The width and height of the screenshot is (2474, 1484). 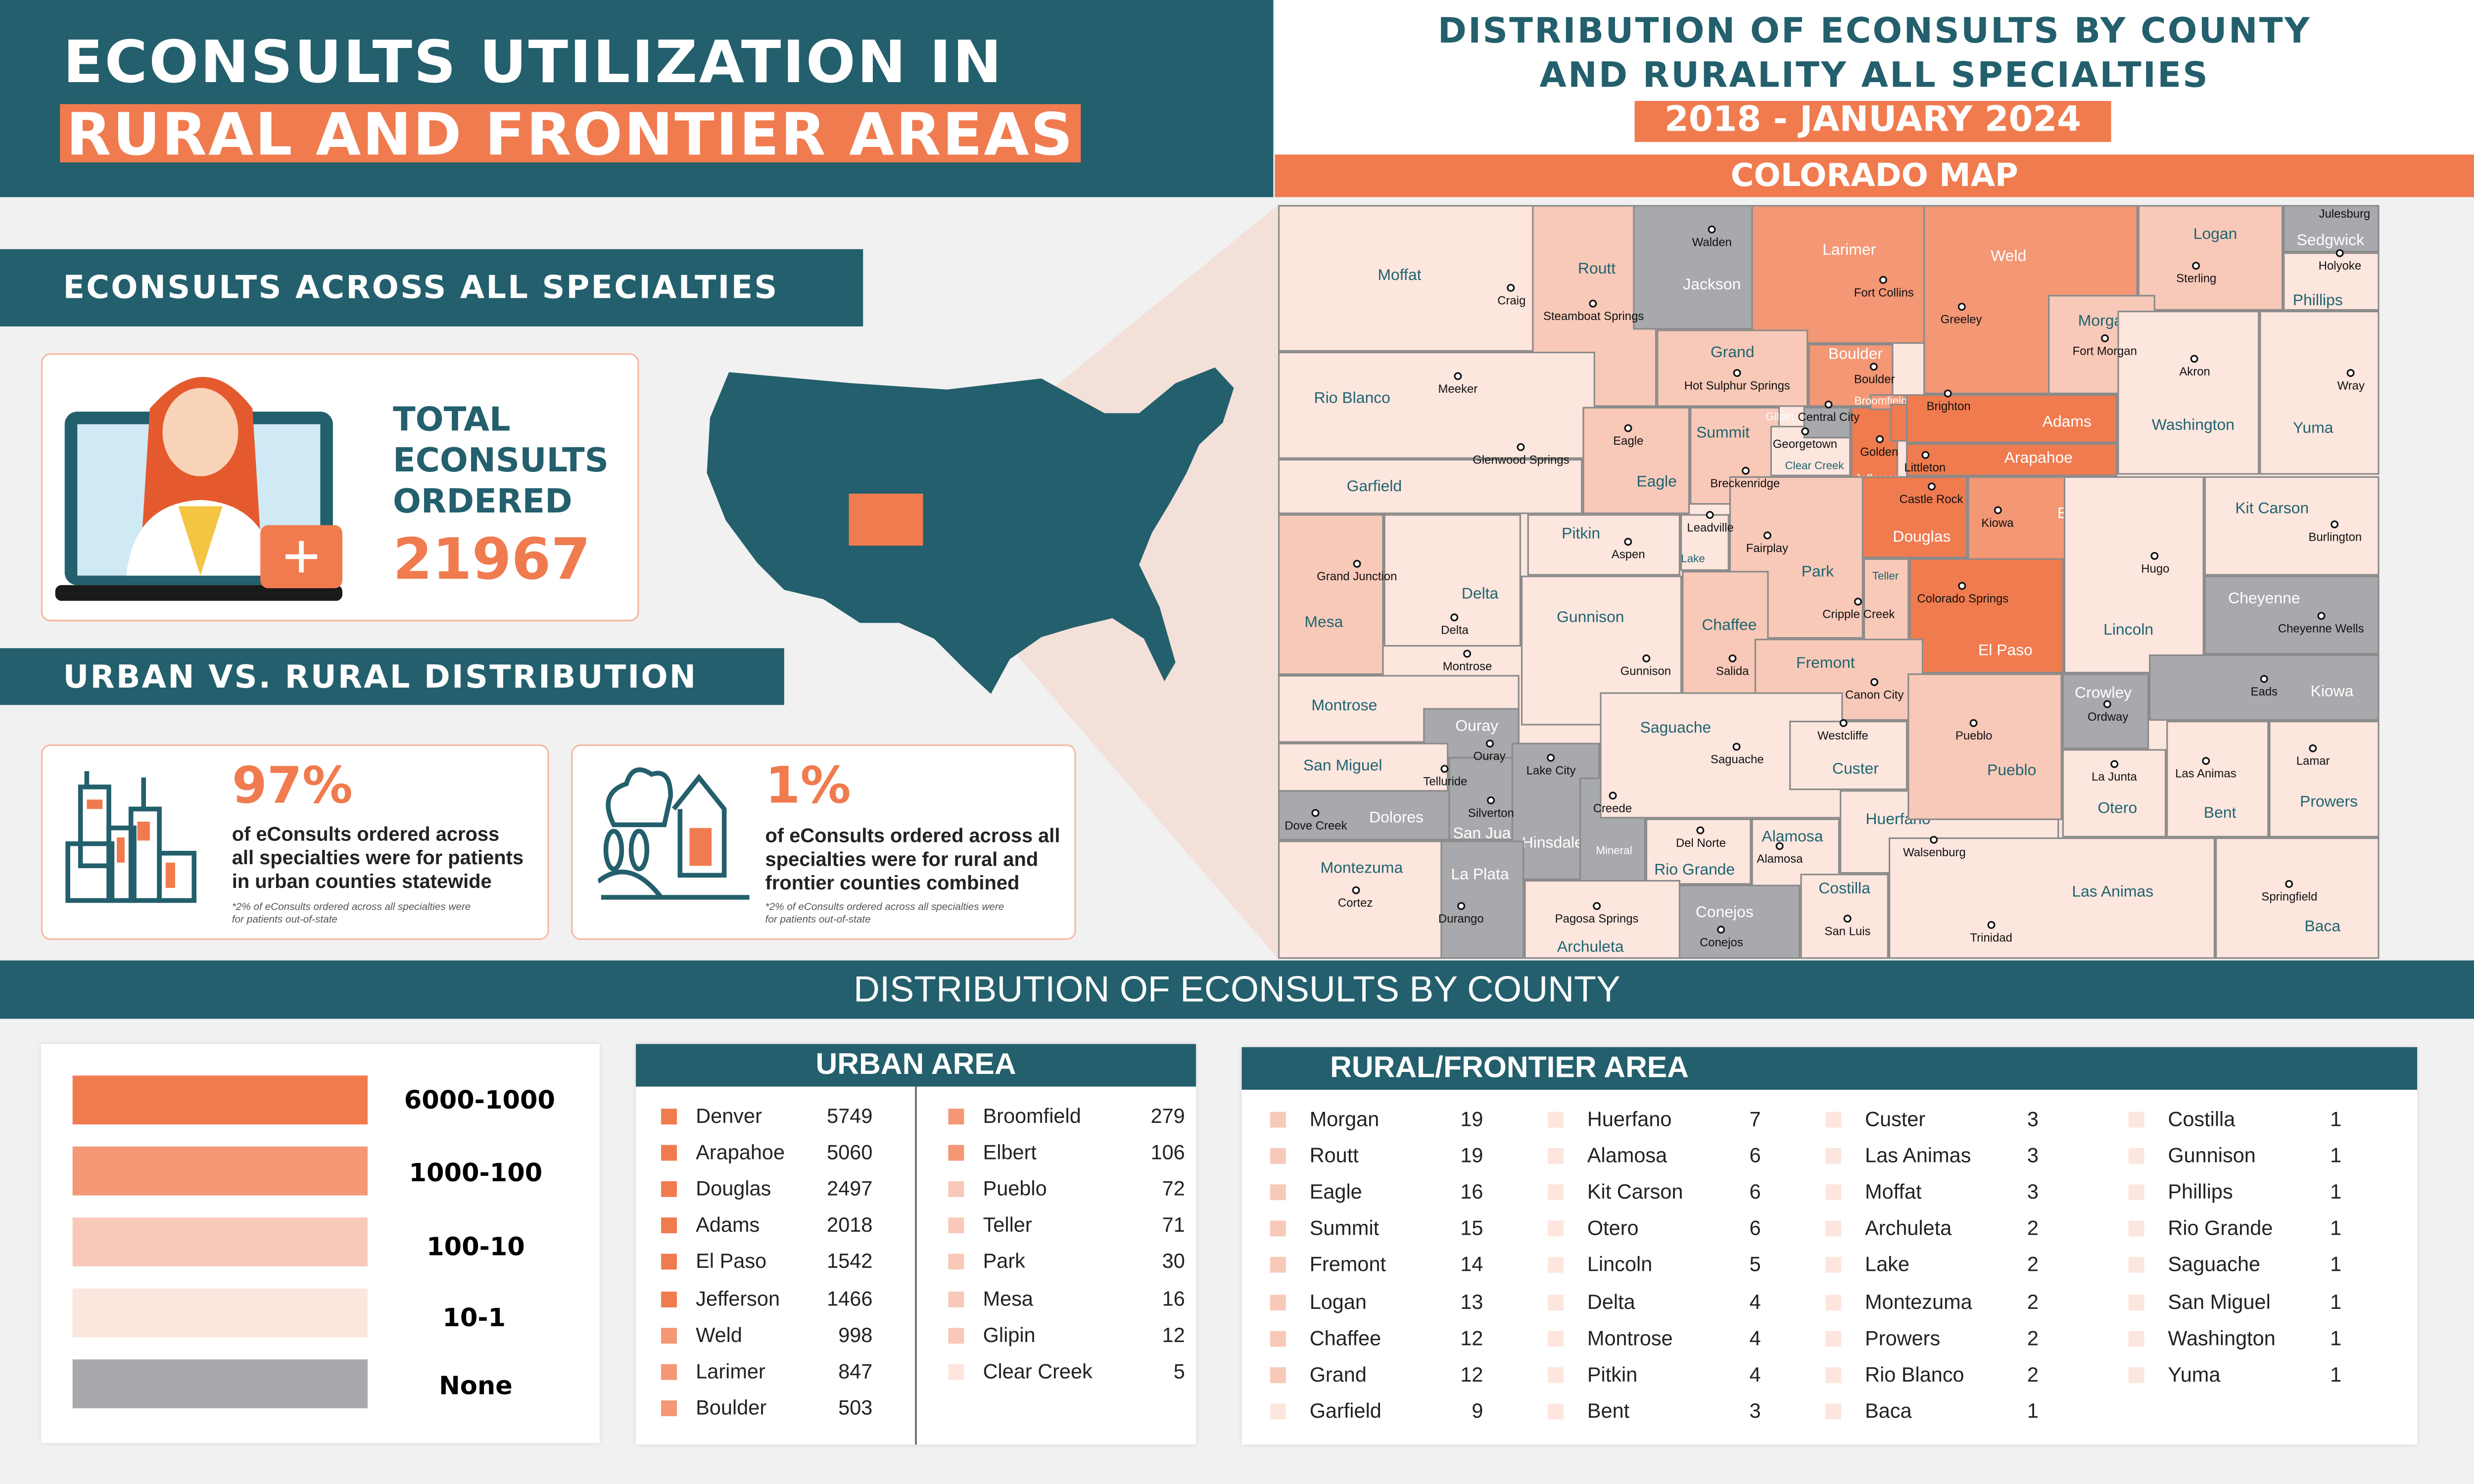 What do you see at coordinates (1830, 1068) in the screenshot?
I see `rural-table-title: RURAL/FRONTIER AREA` at bounding box center [1830, 1068].